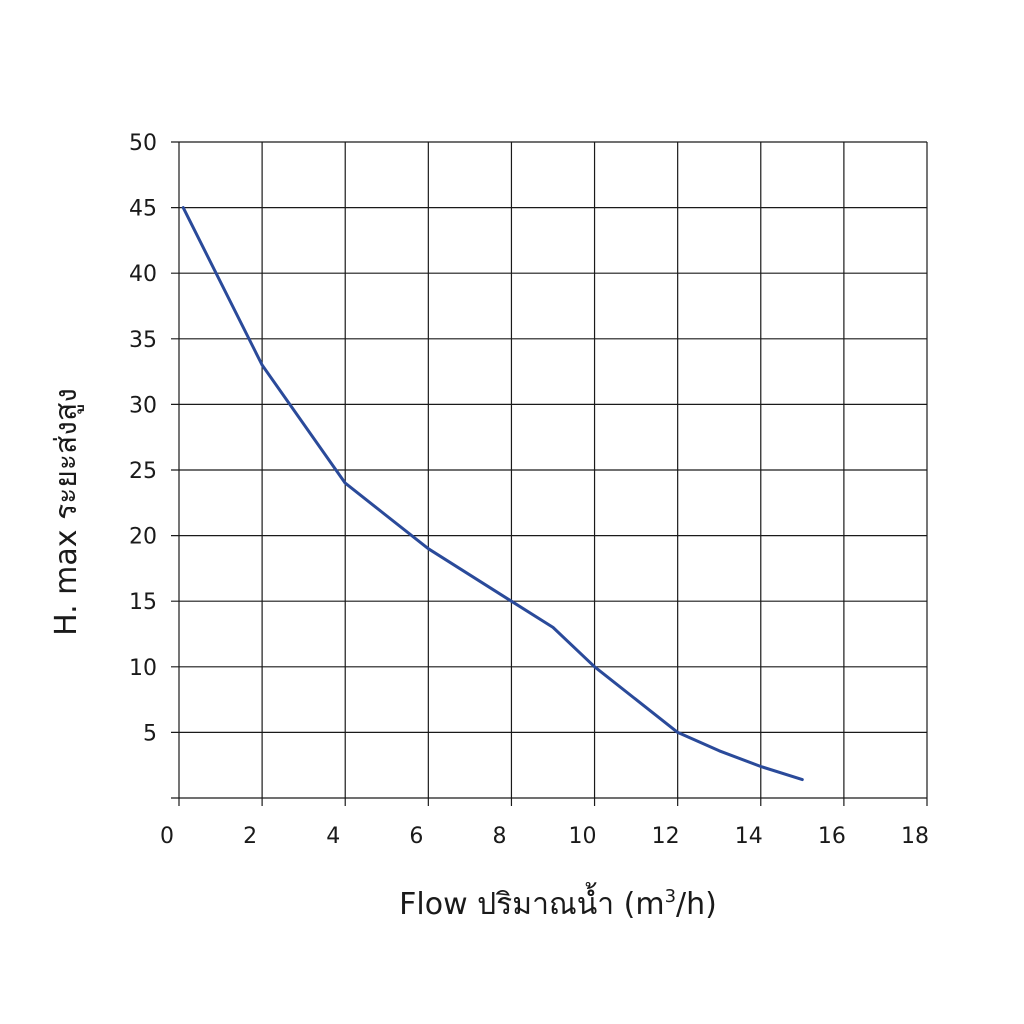  I want to click on x-tick-label-0: 0, so click(167, 836).